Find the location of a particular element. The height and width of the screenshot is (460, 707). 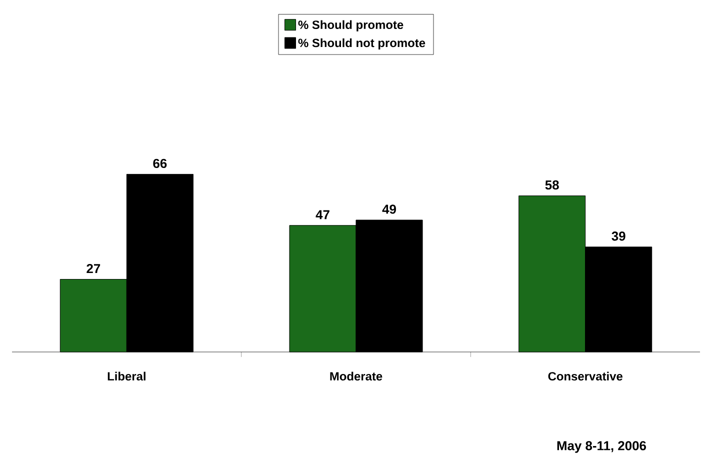

data-label: 49 is located at coordinates (389, 209).